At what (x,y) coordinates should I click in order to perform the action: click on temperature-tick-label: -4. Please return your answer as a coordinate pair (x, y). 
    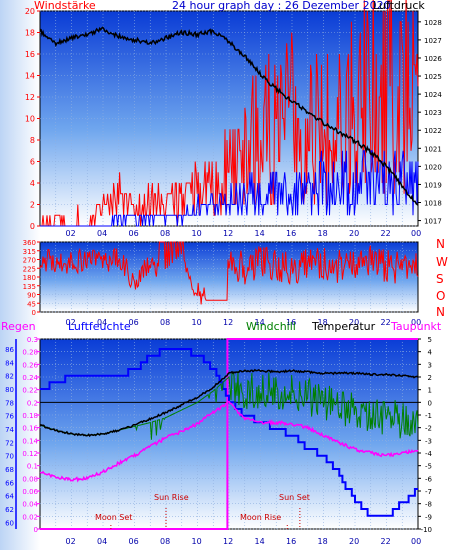
    Looking at the image, I should click on (429, 454).